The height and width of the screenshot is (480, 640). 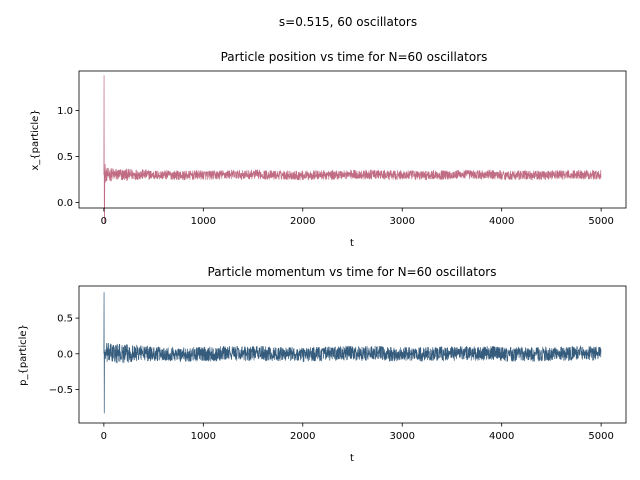 What do you see at coordinates (203, 221) in the screenshot?
I see `position-x-tick-label: 1000` at bounding box center [203, 221].